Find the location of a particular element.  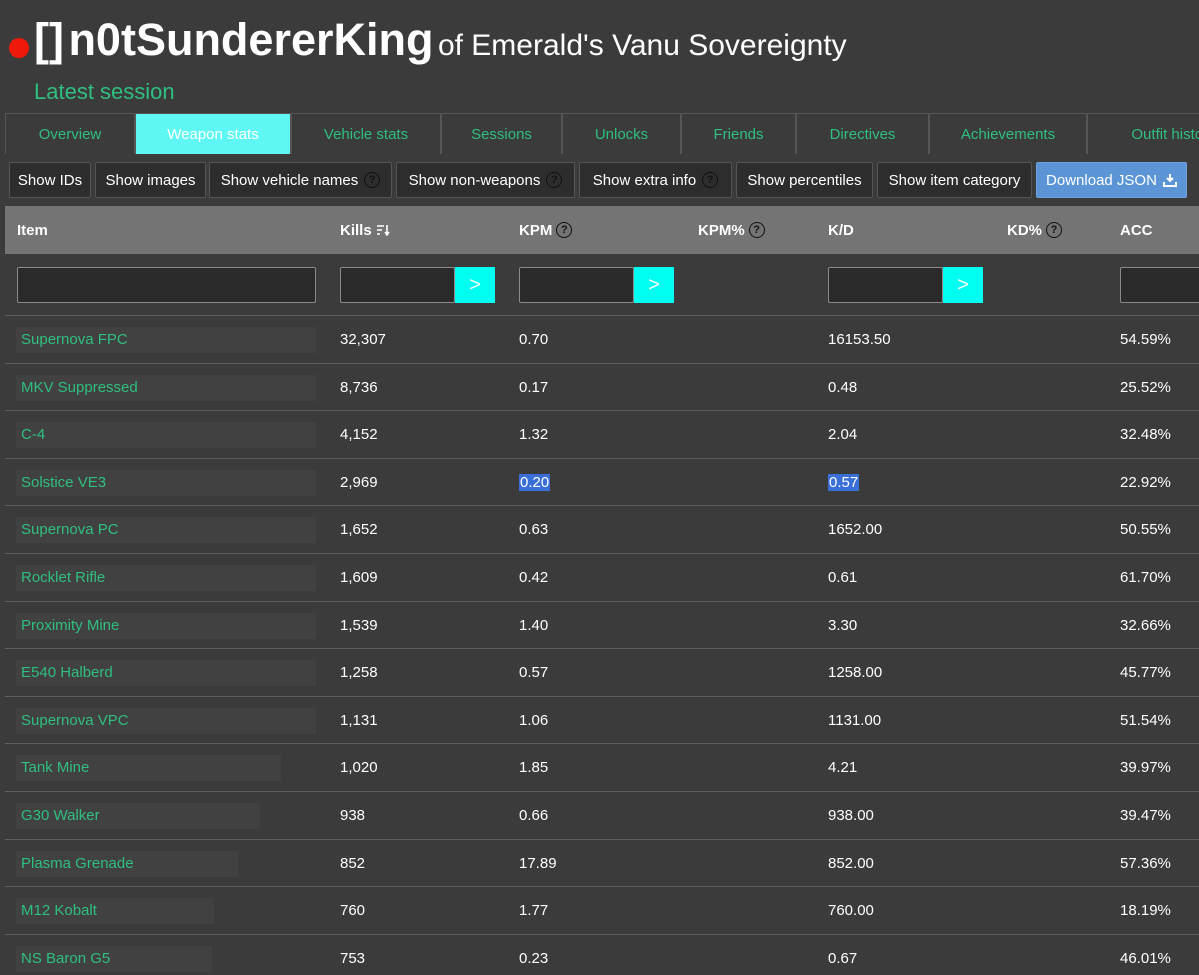

toggle-button: Show percentiles is located at coordinates (804, 180).